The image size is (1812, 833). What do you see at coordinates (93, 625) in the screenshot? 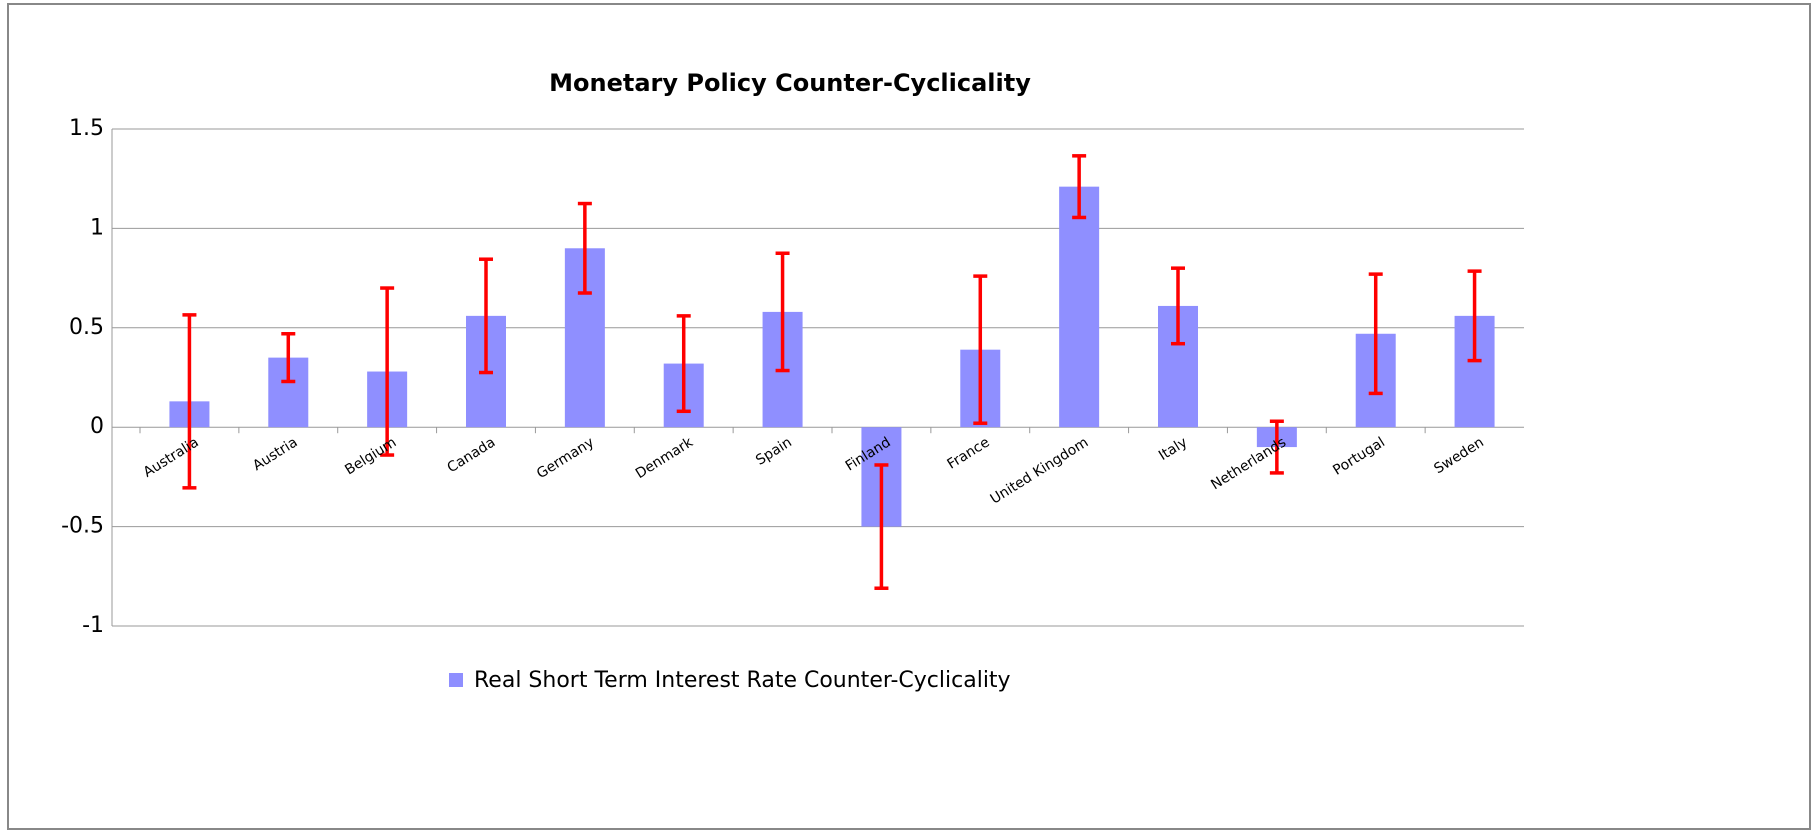
I see `y-tick-label: -1` at bounding box center [93, 625].